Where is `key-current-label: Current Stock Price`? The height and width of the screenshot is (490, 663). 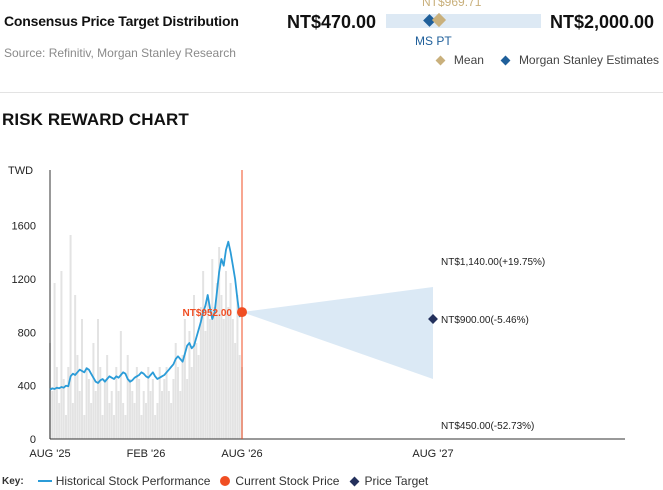
key-current-label: Current Stock Price is located at coordinates (287, 481).